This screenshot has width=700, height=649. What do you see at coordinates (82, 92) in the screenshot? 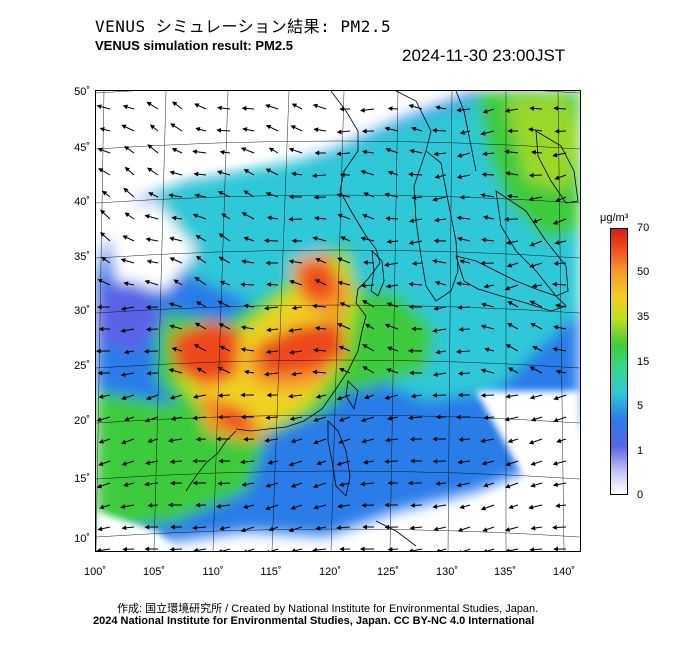
I see `lat-tick-label: 50˚` at bounding box center [82, 92].